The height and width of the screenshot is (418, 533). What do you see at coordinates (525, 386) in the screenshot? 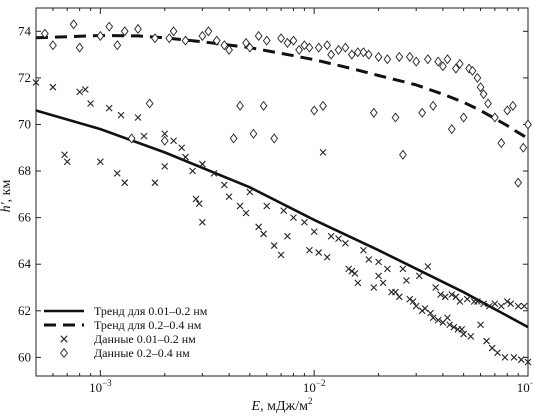
I see `x-tick-label: 10−1` at bounding box center [525, 386].